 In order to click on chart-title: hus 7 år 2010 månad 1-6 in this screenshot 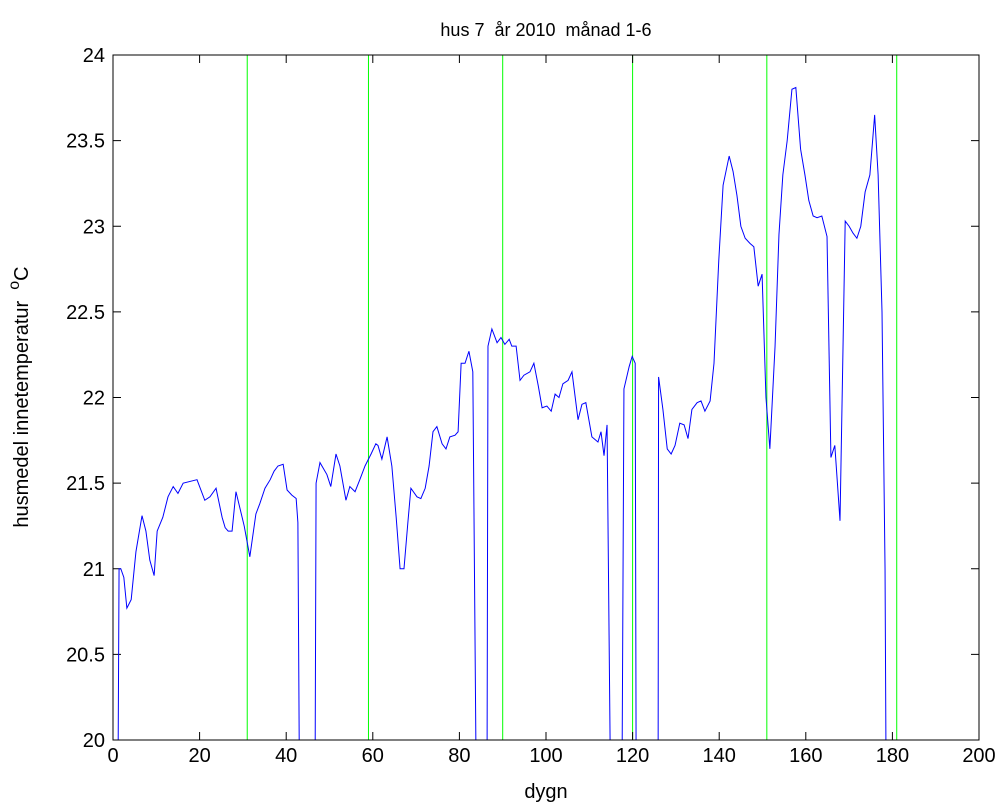, I will do `click(545, 30)`.